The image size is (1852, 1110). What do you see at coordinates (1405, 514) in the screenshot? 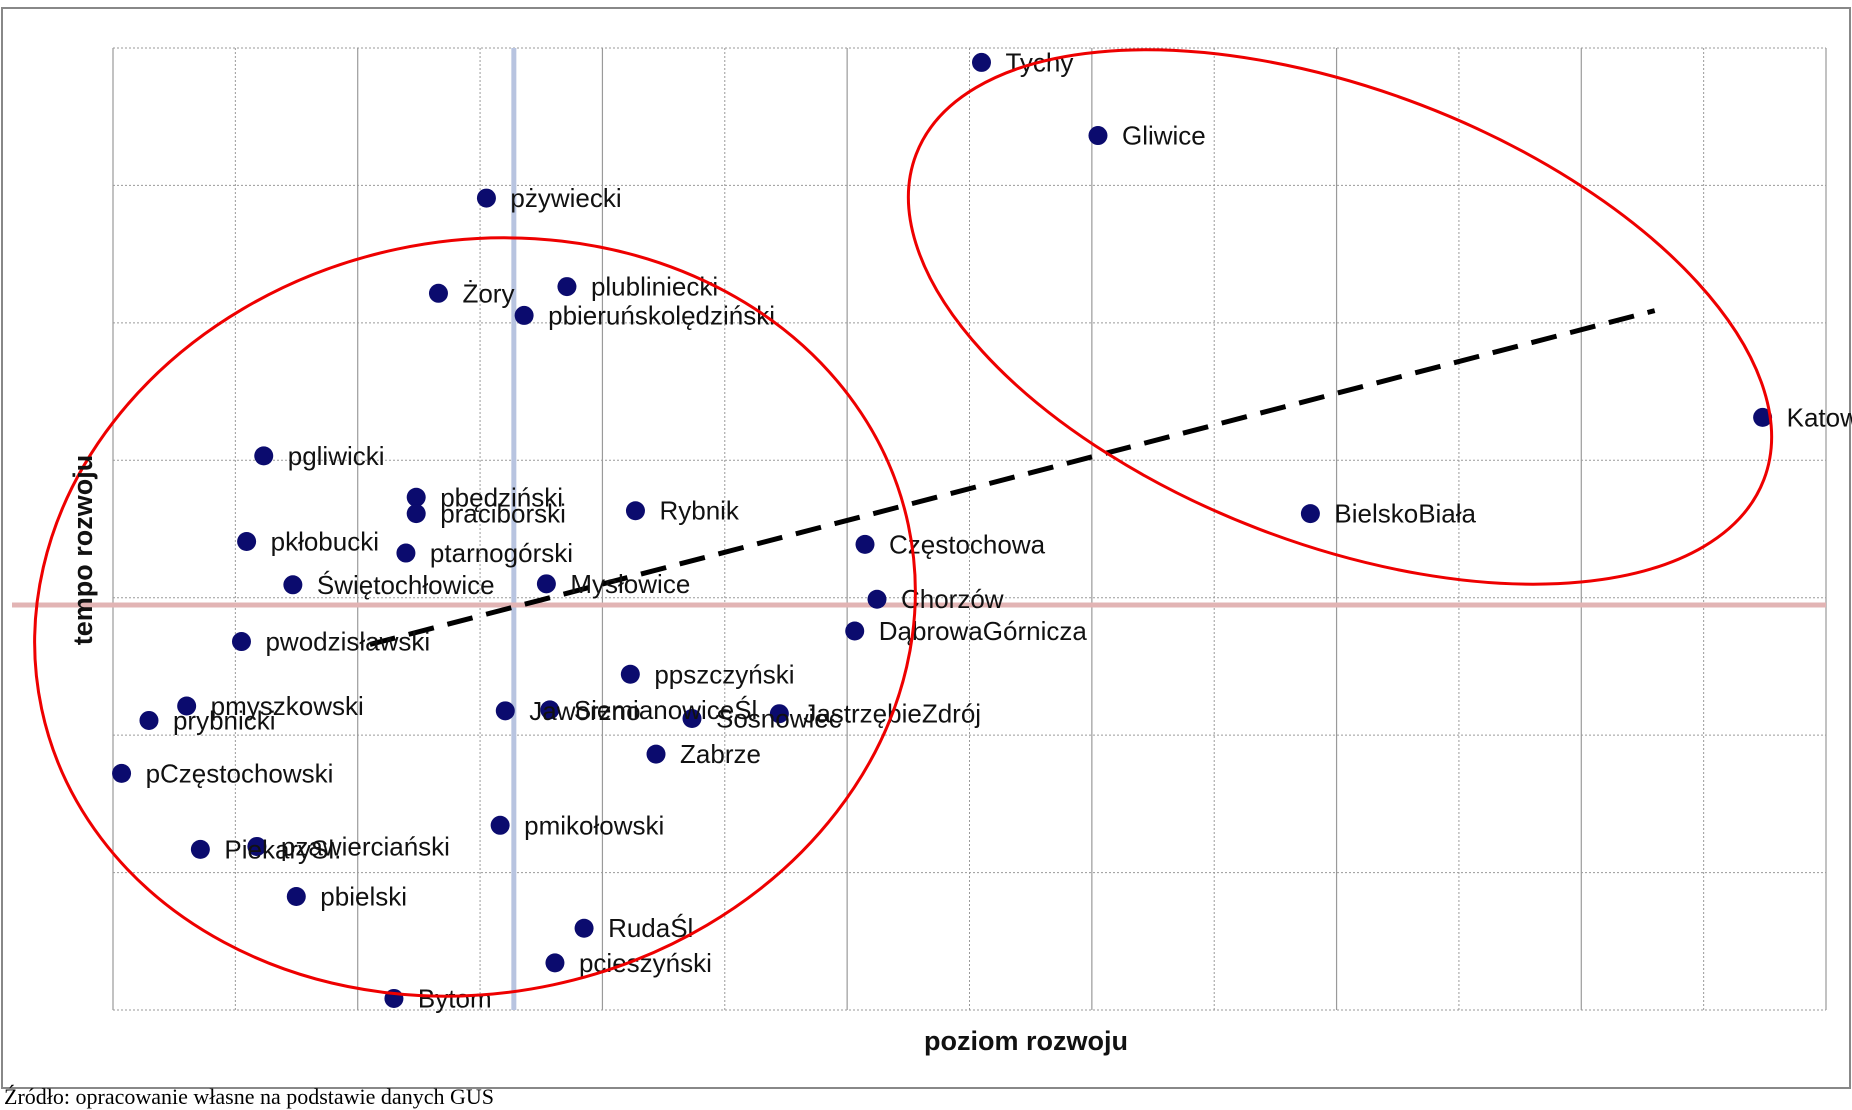
I see `point-label: BielskoBiała` at bounding box center [1405, 514].